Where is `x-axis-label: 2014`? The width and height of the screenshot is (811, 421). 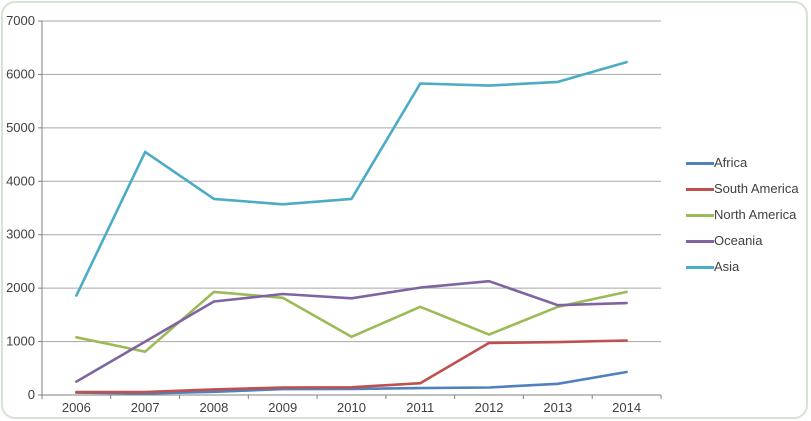 x-axis-label: 2014 is located at coordinates (626, 407).